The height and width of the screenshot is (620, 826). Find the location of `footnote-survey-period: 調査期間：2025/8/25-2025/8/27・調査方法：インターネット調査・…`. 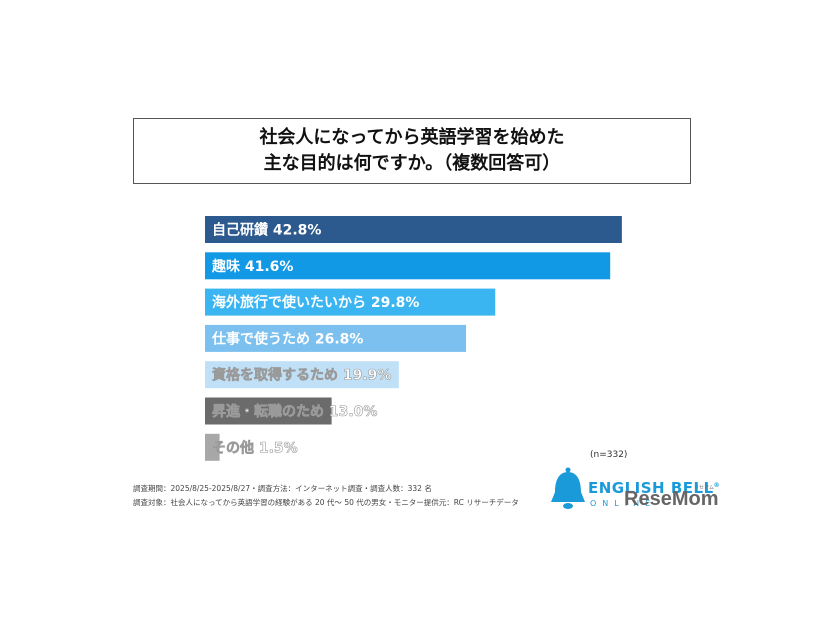

footnote-survey-period: 調査期間：2025/8/25-2025/8/27・調査方法：インターネット調査・… is located at coordinates (282, 488).